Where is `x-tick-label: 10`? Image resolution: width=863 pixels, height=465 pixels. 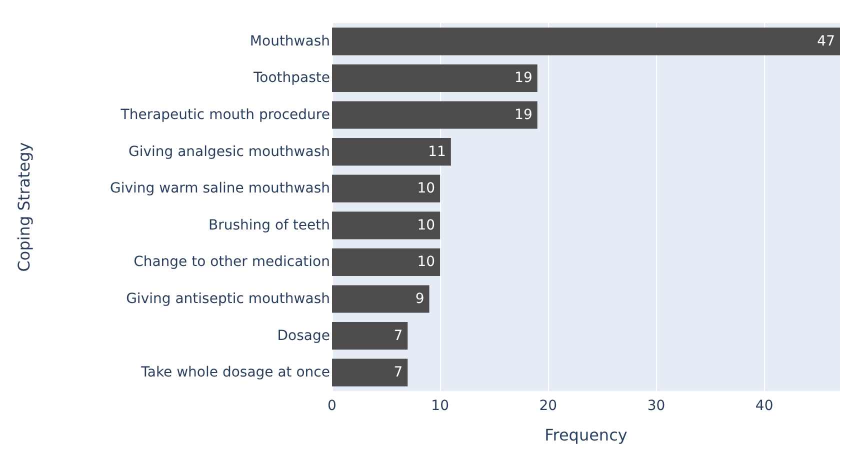
x-tick-label: 10 is located at coordinates (440, 406).